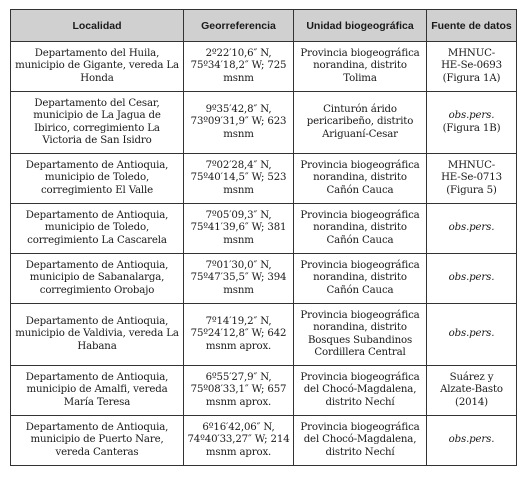 The height and width of the screenshot is (477, 521). I want to click on cell-fuente: Suárez y Alzate-Basto (2014), so click(471, 390).